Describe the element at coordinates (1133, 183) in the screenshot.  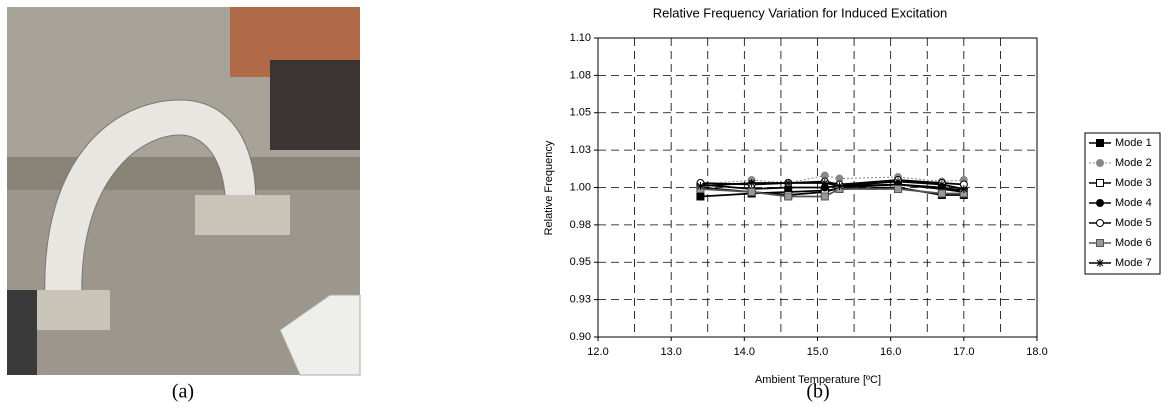
I see `legend-label: Mode 3` at that location.